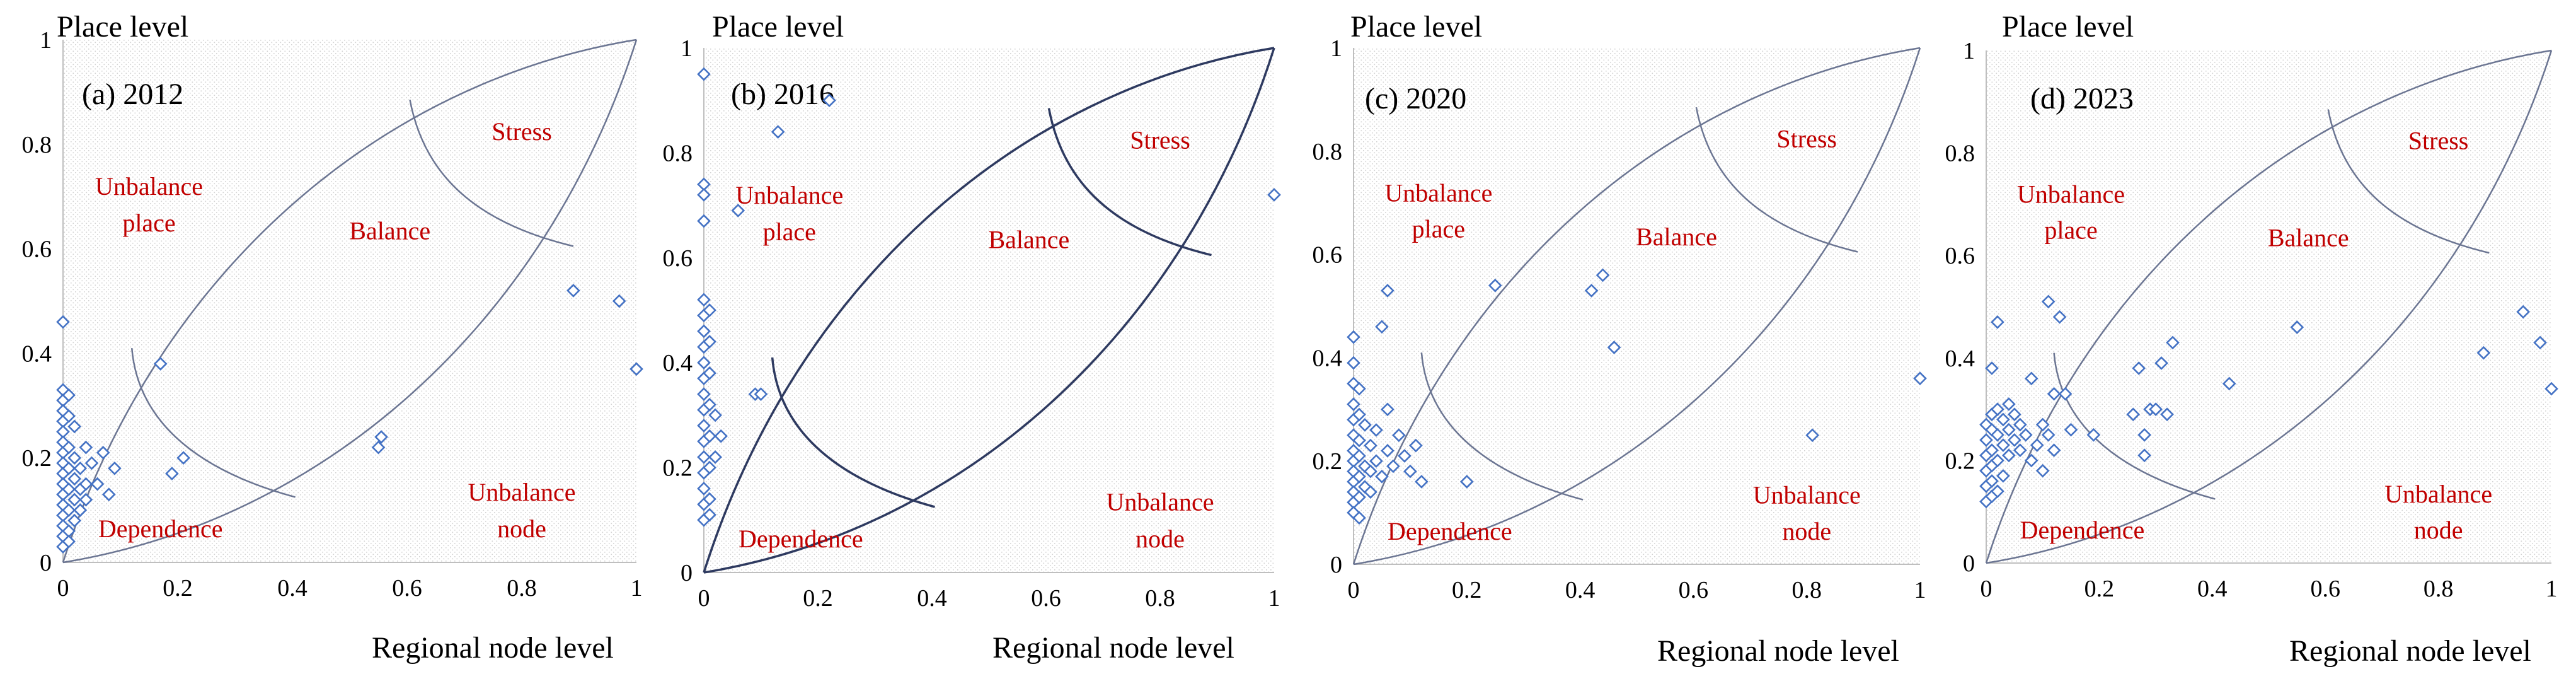 The image size is (2576, 686). Describe the element at coordinates (1328, 255) in the screenshot. I see `y-tick-label: 0.6` at that location.